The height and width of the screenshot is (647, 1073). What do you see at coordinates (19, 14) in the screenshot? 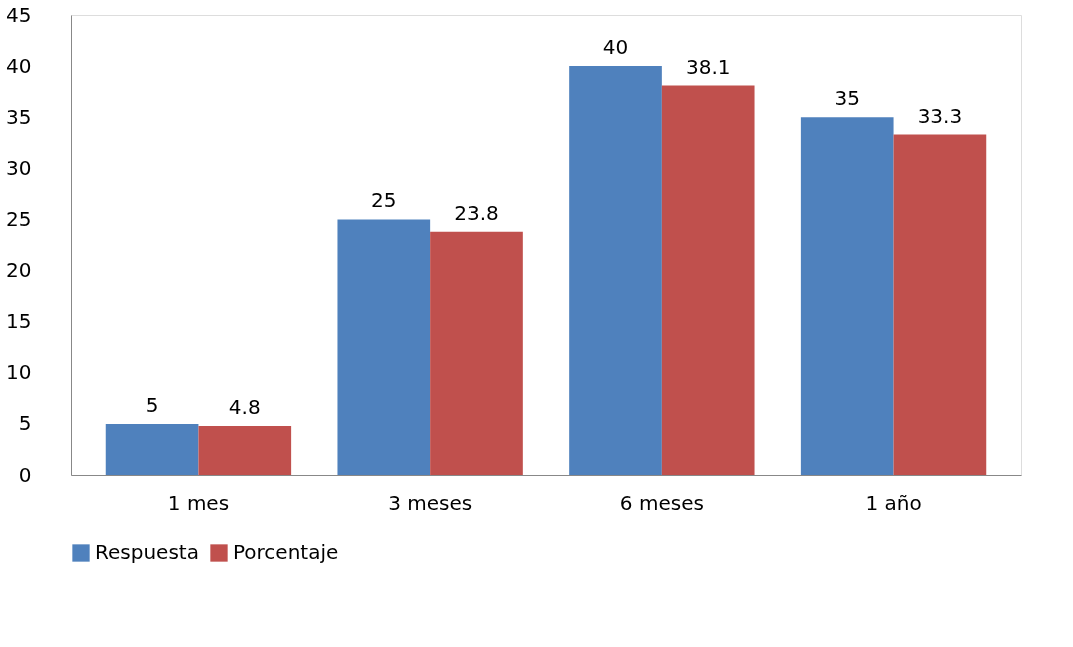
I see `y-tick-label: 45` at bounding box center [19, 14].